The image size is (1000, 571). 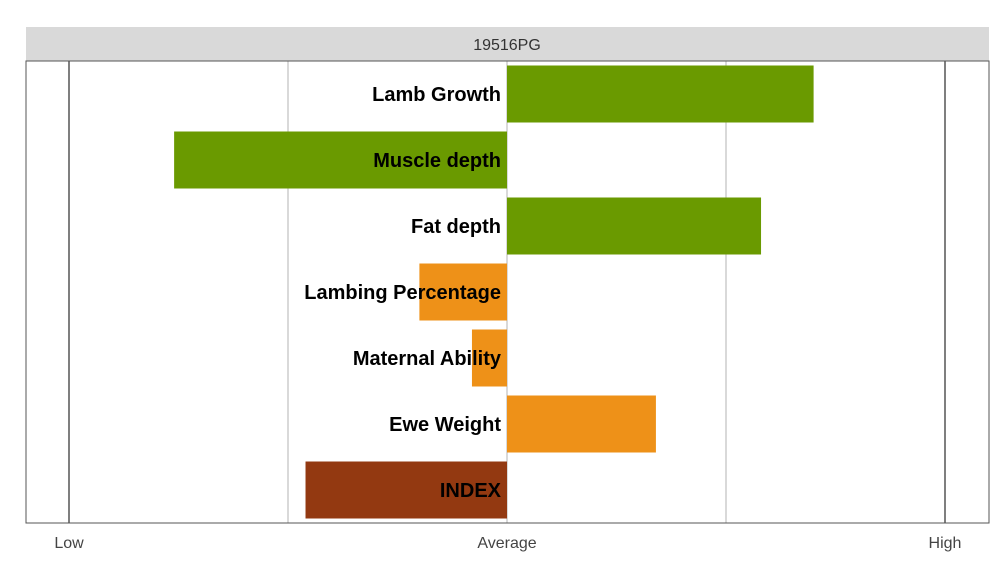 What do you see at coordinates (471, 491) in the screenshot?
I see `category-label: INDEX` at bounding box center [471, 491].